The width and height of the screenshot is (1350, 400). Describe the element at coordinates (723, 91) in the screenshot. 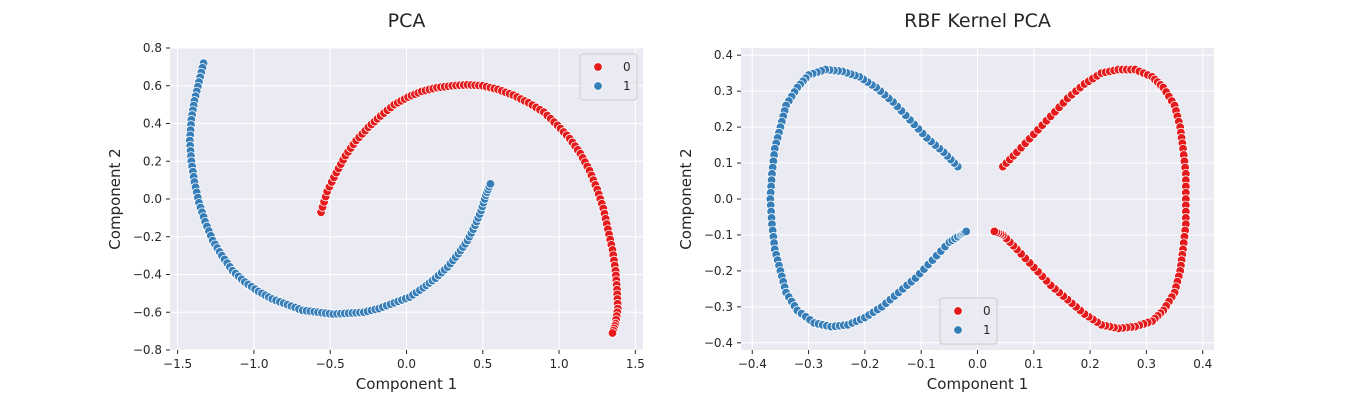

I see `rbf-y-tick-label: 0.3` at that location.